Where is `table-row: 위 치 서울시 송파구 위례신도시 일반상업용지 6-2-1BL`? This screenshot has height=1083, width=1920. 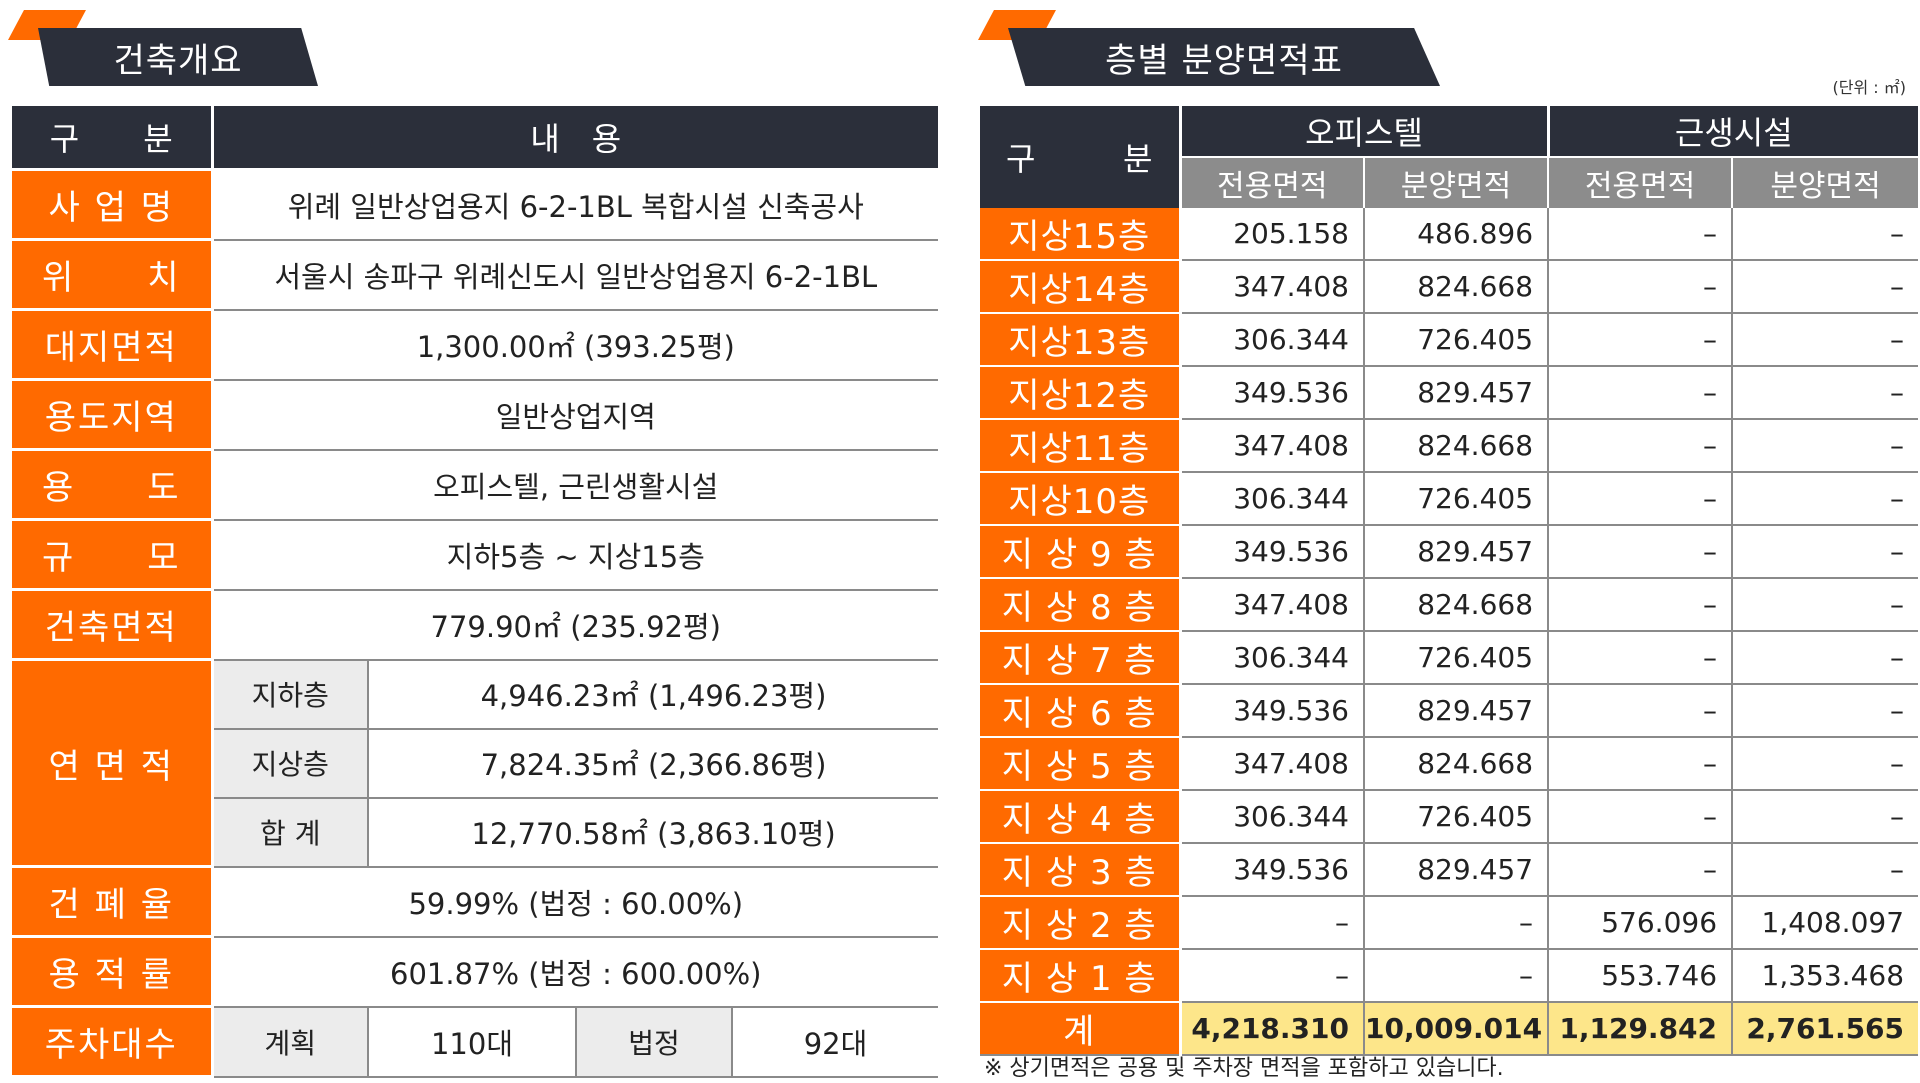 table-row: 위 치 서울시 송파구 위례신도시 일반상업용지 6-2-1BL is located at coordinates (475, 275).